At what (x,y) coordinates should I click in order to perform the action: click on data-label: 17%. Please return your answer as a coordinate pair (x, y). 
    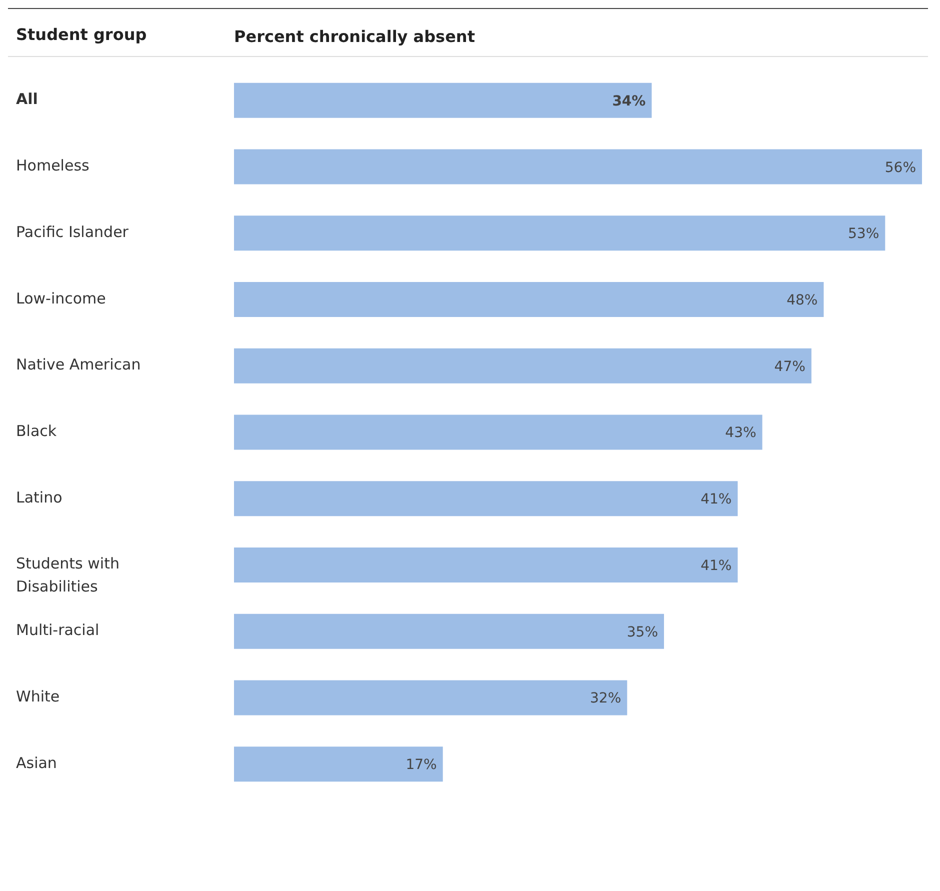
    Looking at the image, I should click on (421, 765).